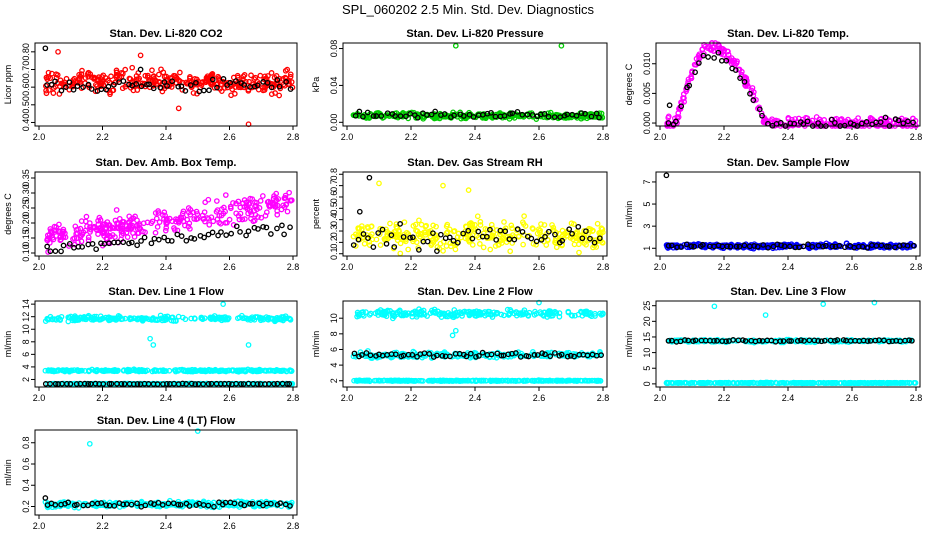 This screenshot has width=936, height=540. What do you see at coordinates (647, 353) in the screenshot?
I see `y-tick-label: 10` at bounding box center [647, 353].